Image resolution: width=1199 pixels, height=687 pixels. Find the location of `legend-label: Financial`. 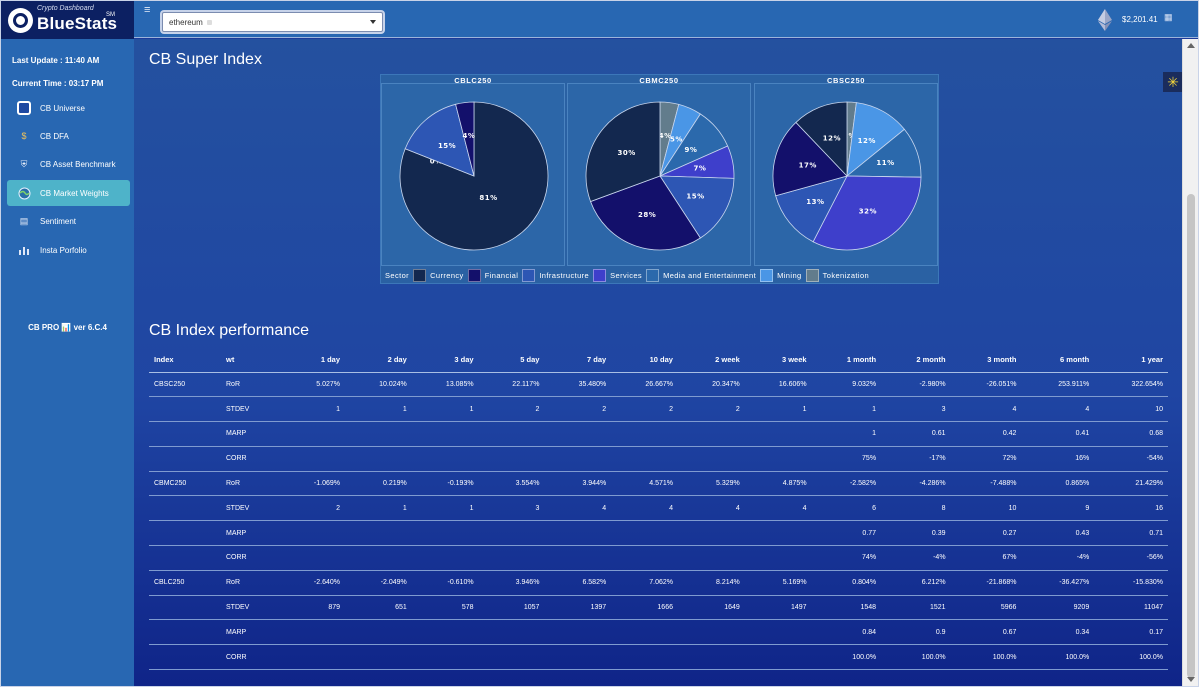

legend-label: Financial is located at coordinates (501, 275).